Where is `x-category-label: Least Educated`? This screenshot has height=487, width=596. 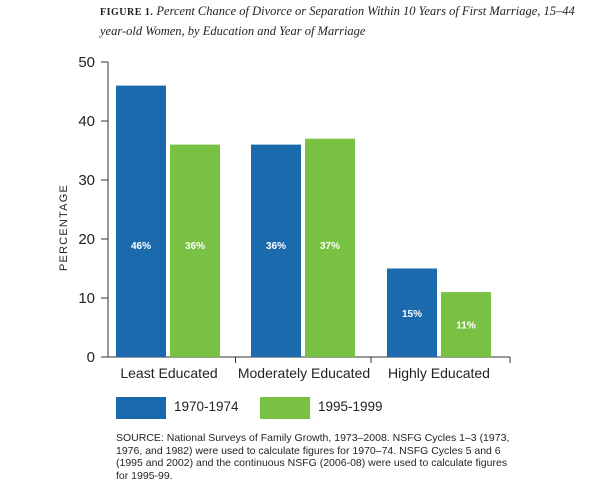
x-category-label: Least Educated is located at coordinates (168, 373).